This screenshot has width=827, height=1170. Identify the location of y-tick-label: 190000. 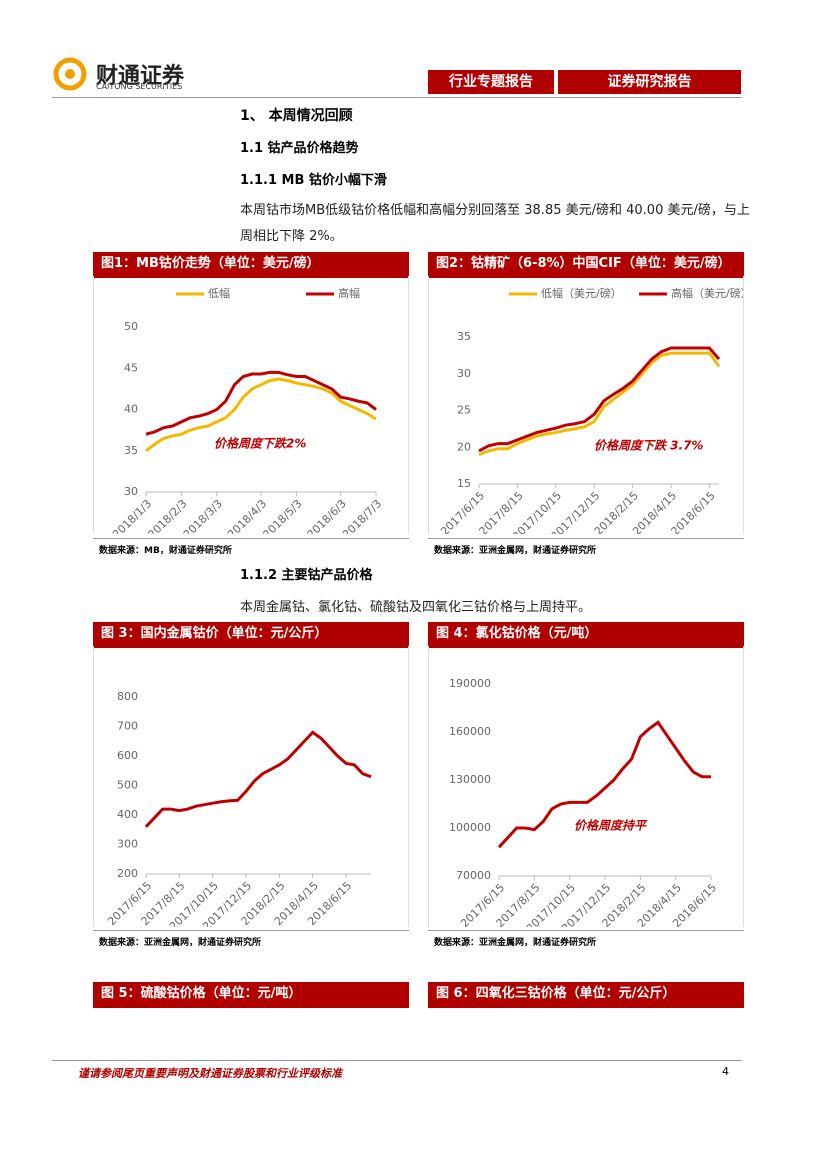
(470, 683).